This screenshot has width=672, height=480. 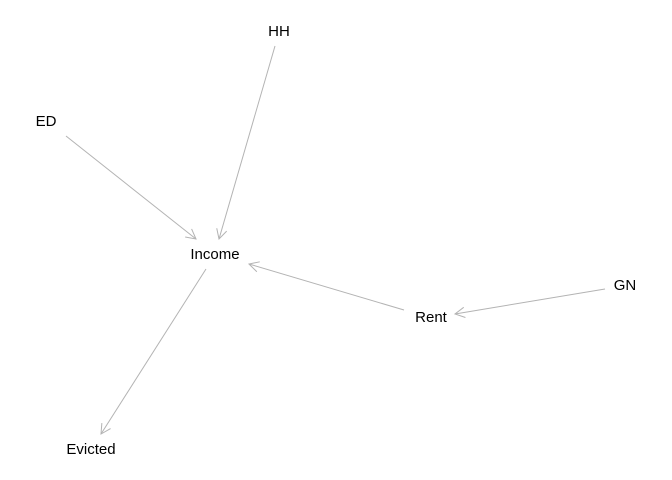 What do you see at coordinates (214, 254) in the screenshot?
I see `node-income: Income` at bounding box center [214, 254].